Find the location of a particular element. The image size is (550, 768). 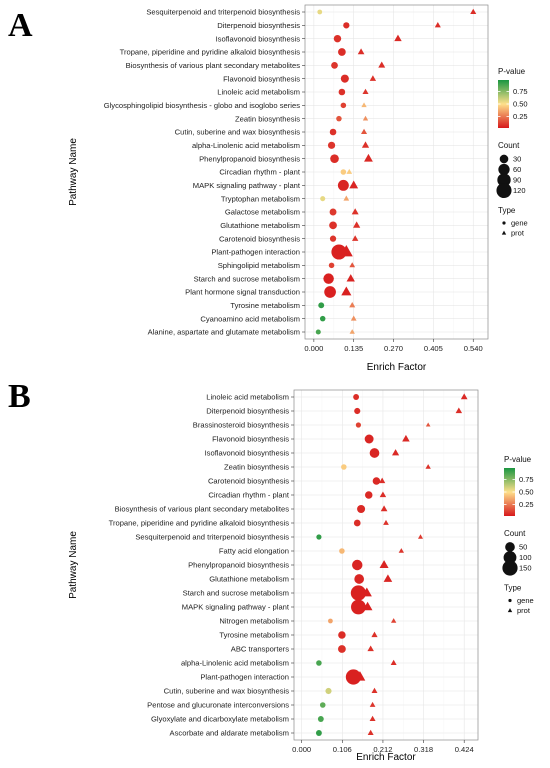

x-tick-label: 0.135 is located at coordinates (353, 348).